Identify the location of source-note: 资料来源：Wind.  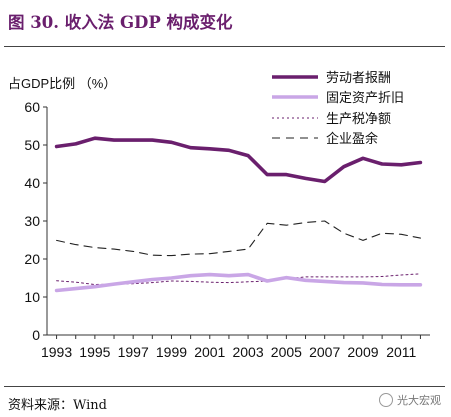
(57, 405).